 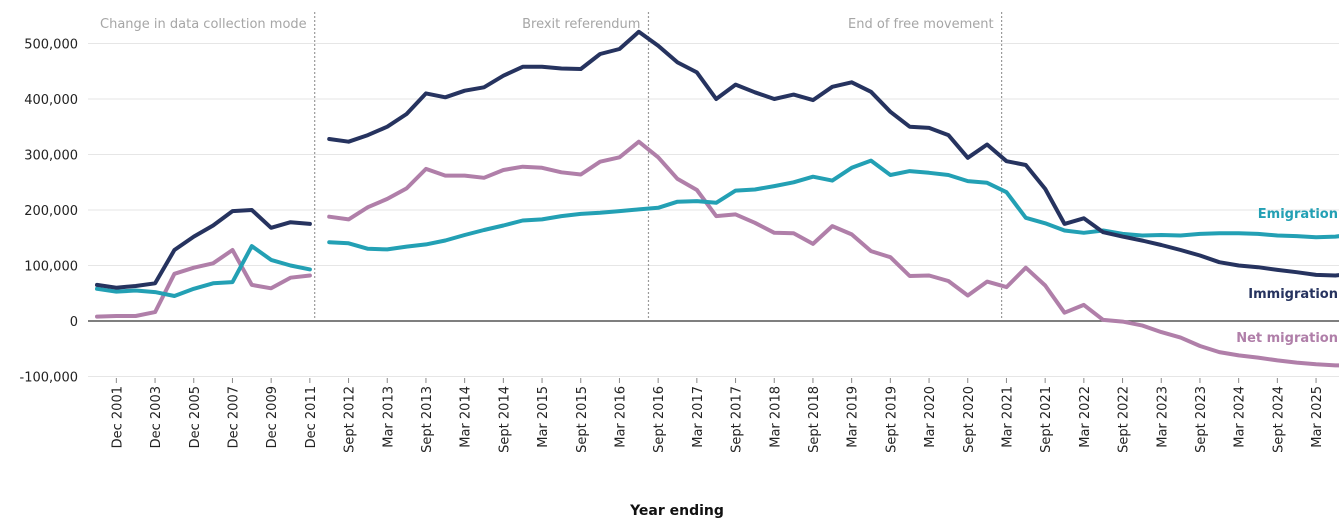 I want to click on immigration-line, so click(x=203, y=249).